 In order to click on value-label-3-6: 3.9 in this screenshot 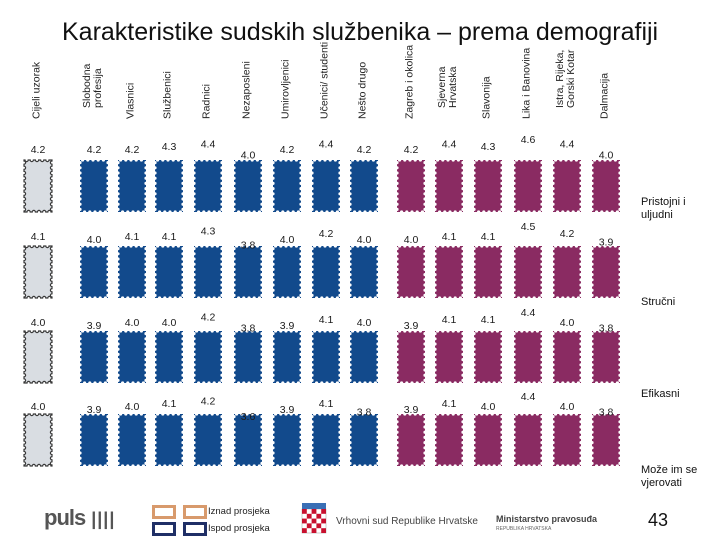, I will do `click(287, 410)`.